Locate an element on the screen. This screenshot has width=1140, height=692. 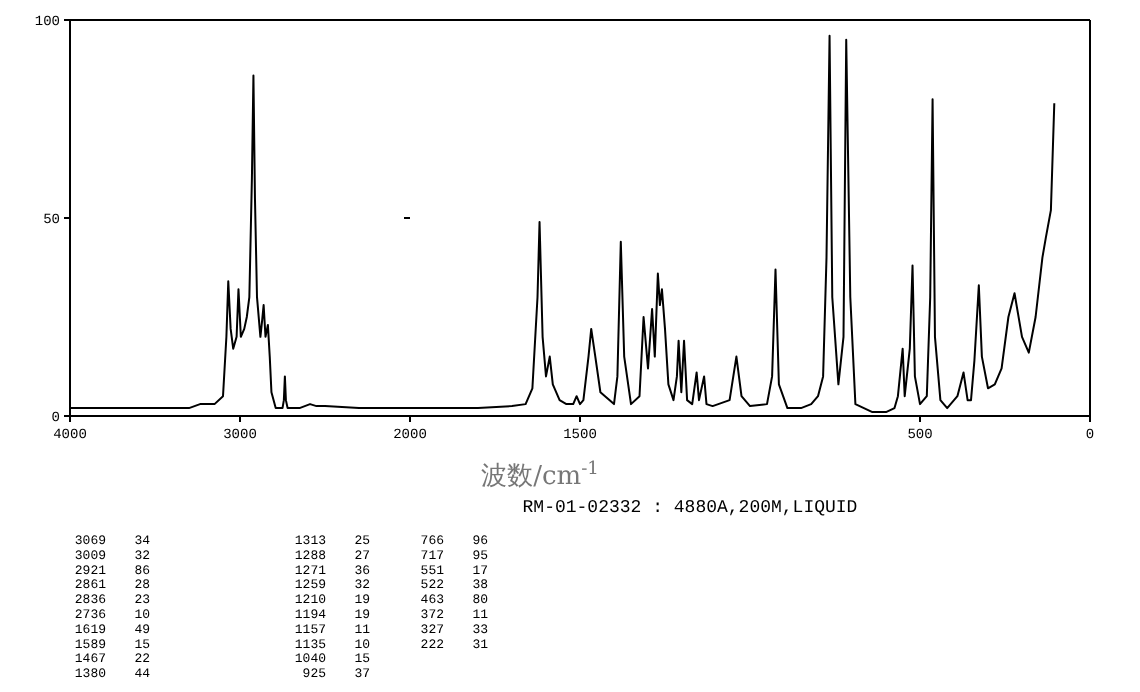
text: RM-01-02332 : 4880A,200M,LIQUID is located at coordinates (690, 508).